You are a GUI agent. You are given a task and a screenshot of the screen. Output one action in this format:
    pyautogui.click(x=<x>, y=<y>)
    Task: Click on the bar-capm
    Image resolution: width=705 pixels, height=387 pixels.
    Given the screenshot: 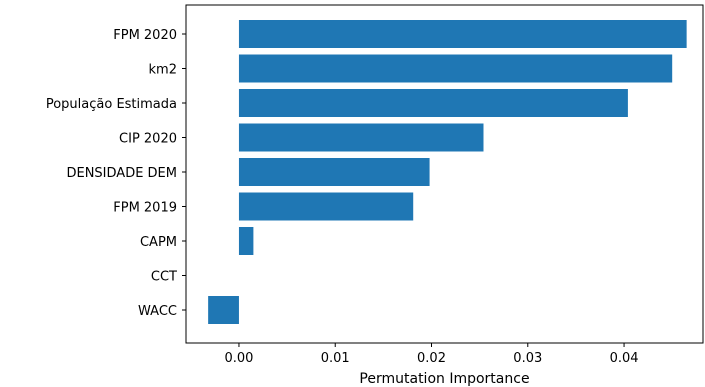 What is the action you would take?
    pyautogui.click(x=246, y=241)
    